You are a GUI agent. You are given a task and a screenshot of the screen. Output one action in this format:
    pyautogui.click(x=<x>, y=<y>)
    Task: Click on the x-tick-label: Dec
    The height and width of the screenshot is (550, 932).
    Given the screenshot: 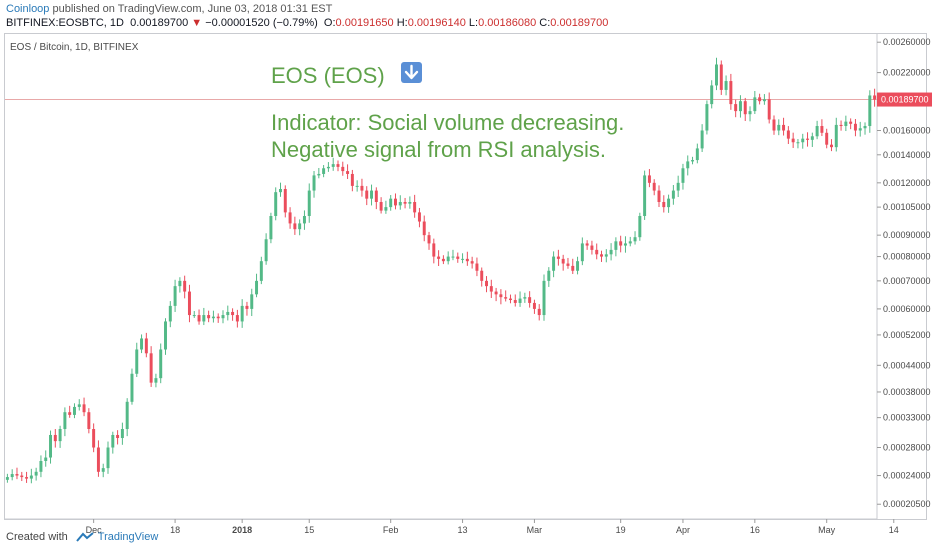 What is the action you would take?
    pyautogui.click(x=94, y=530)
    